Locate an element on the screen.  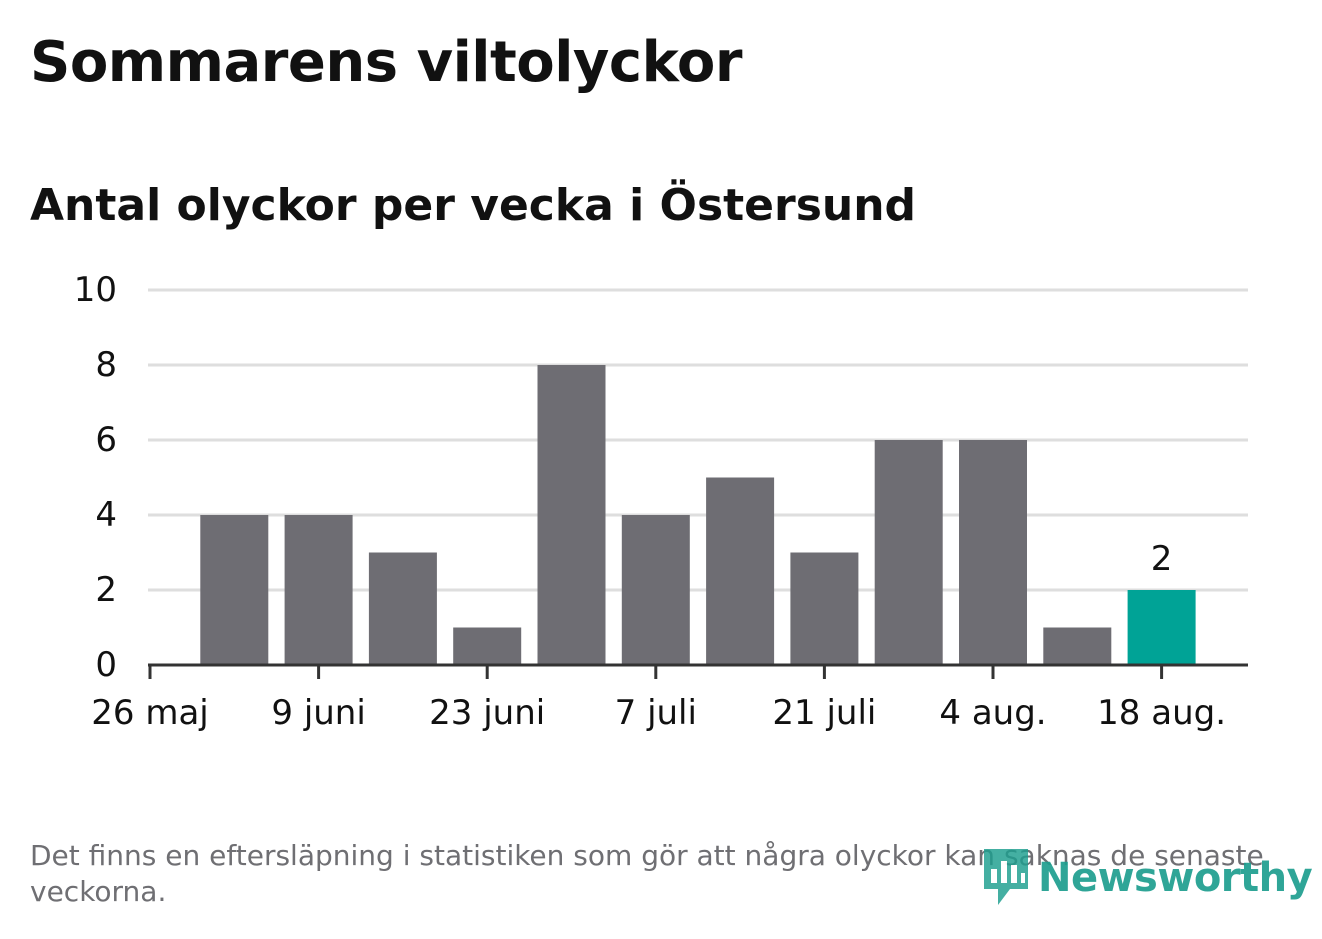
chart-title: Sommarens viltolyckor is located at coordinates (386, 62).